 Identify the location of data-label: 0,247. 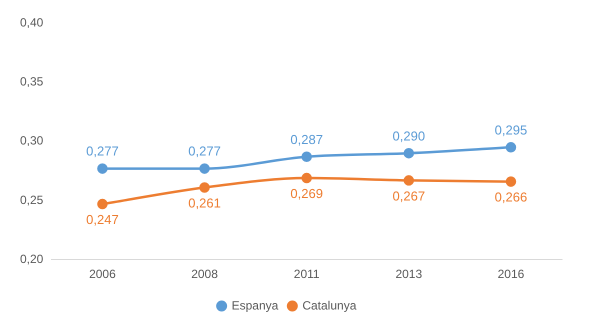
(102, 220).